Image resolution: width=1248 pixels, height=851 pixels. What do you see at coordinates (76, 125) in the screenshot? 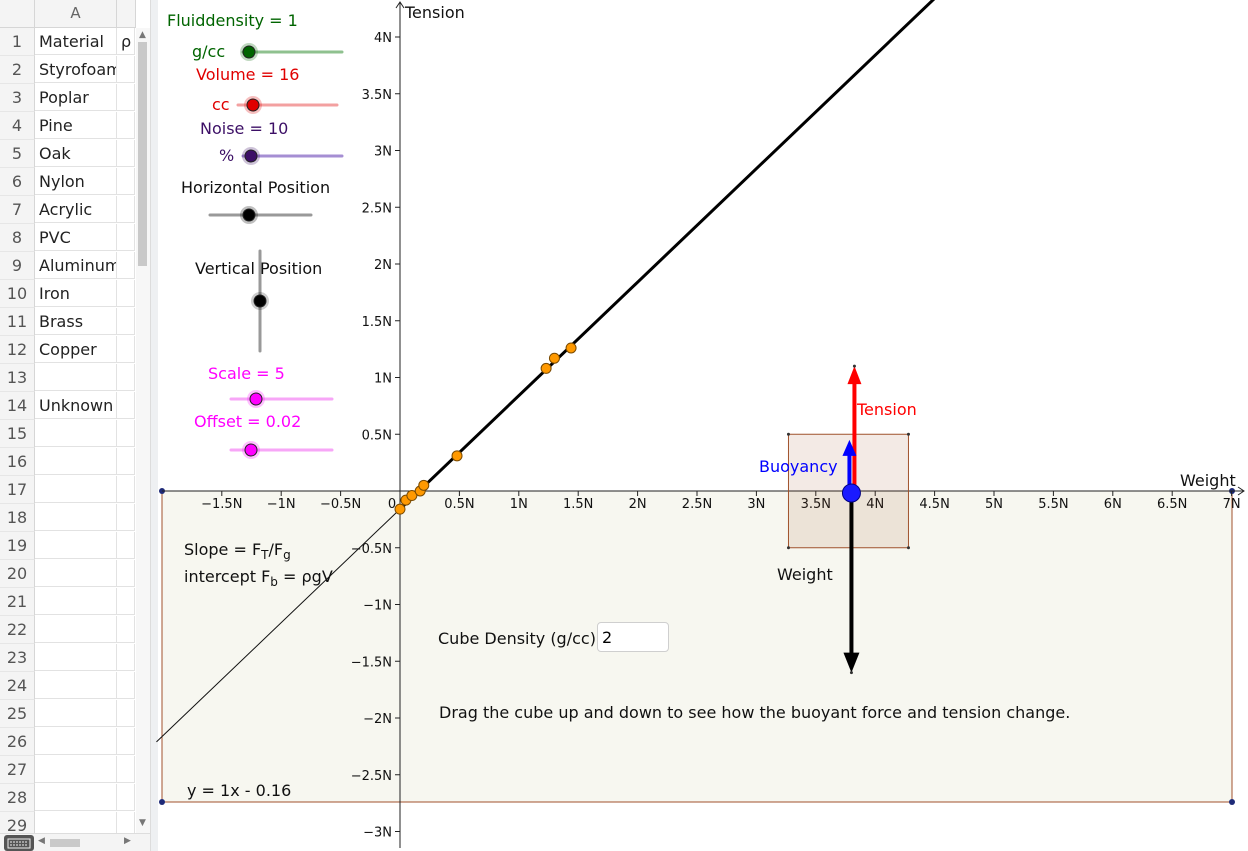
I see `cell-a: Pine` at bounding box center [76, 125].